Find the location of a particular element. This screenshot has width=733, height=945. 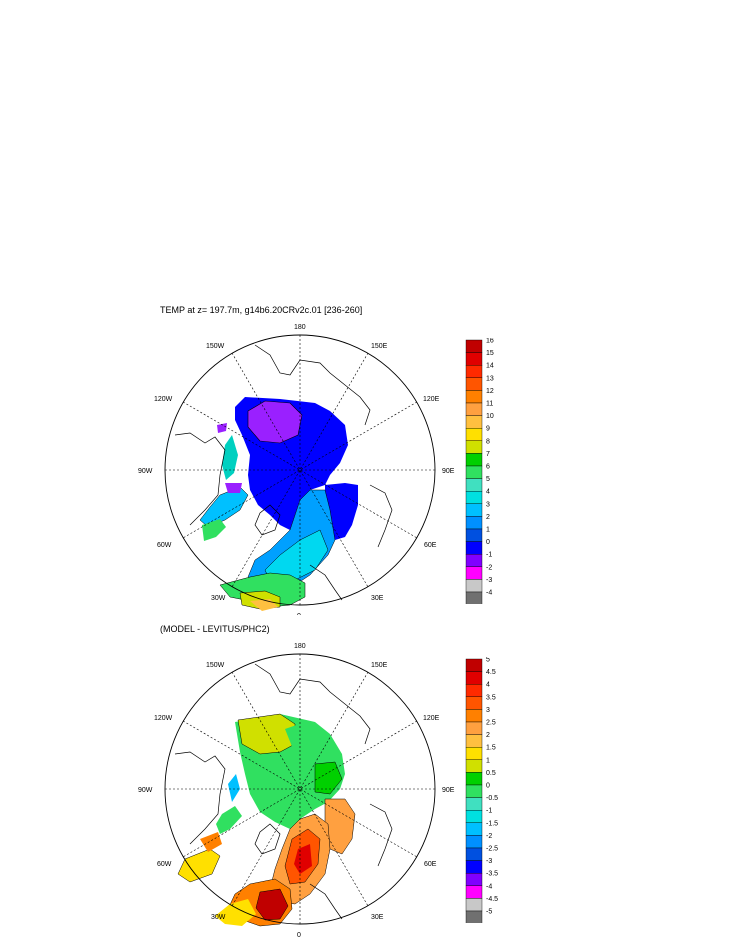

bottom-panel-title: (MODEL - LEVITUS/PHC2) is located at coordinates (215, 629).